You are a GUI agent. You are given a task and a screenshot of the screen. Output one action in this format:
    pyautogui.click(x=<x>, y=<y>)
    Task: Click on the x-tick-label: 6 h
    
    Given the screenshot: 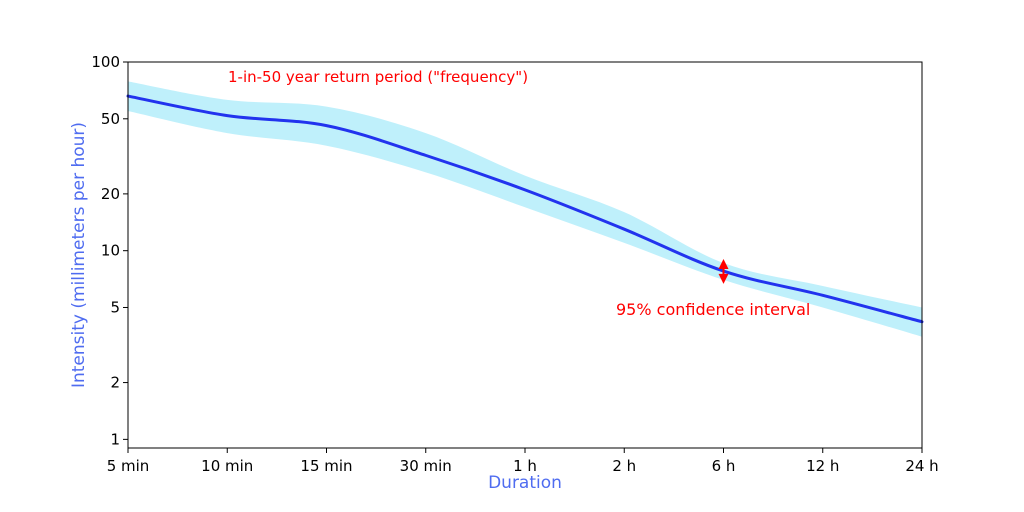 What is the action you would take?
    pyautogui.click(x=724, y=466)
    